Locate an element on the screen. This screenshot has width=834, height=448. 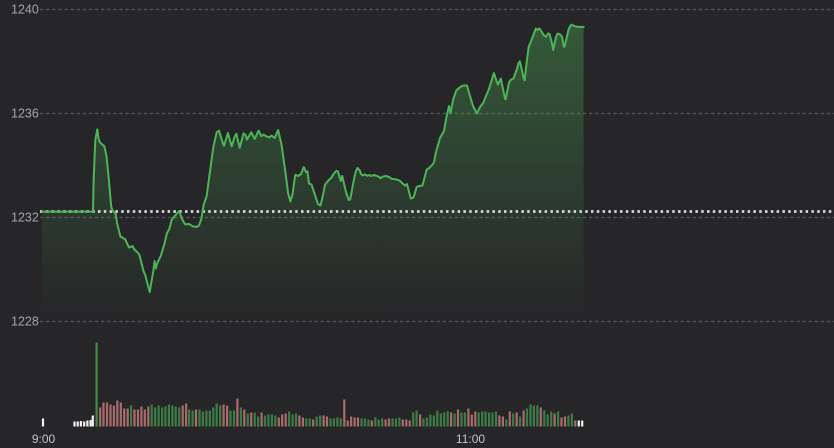
svg-text: 9:00 is located at coordinates (44, 439).